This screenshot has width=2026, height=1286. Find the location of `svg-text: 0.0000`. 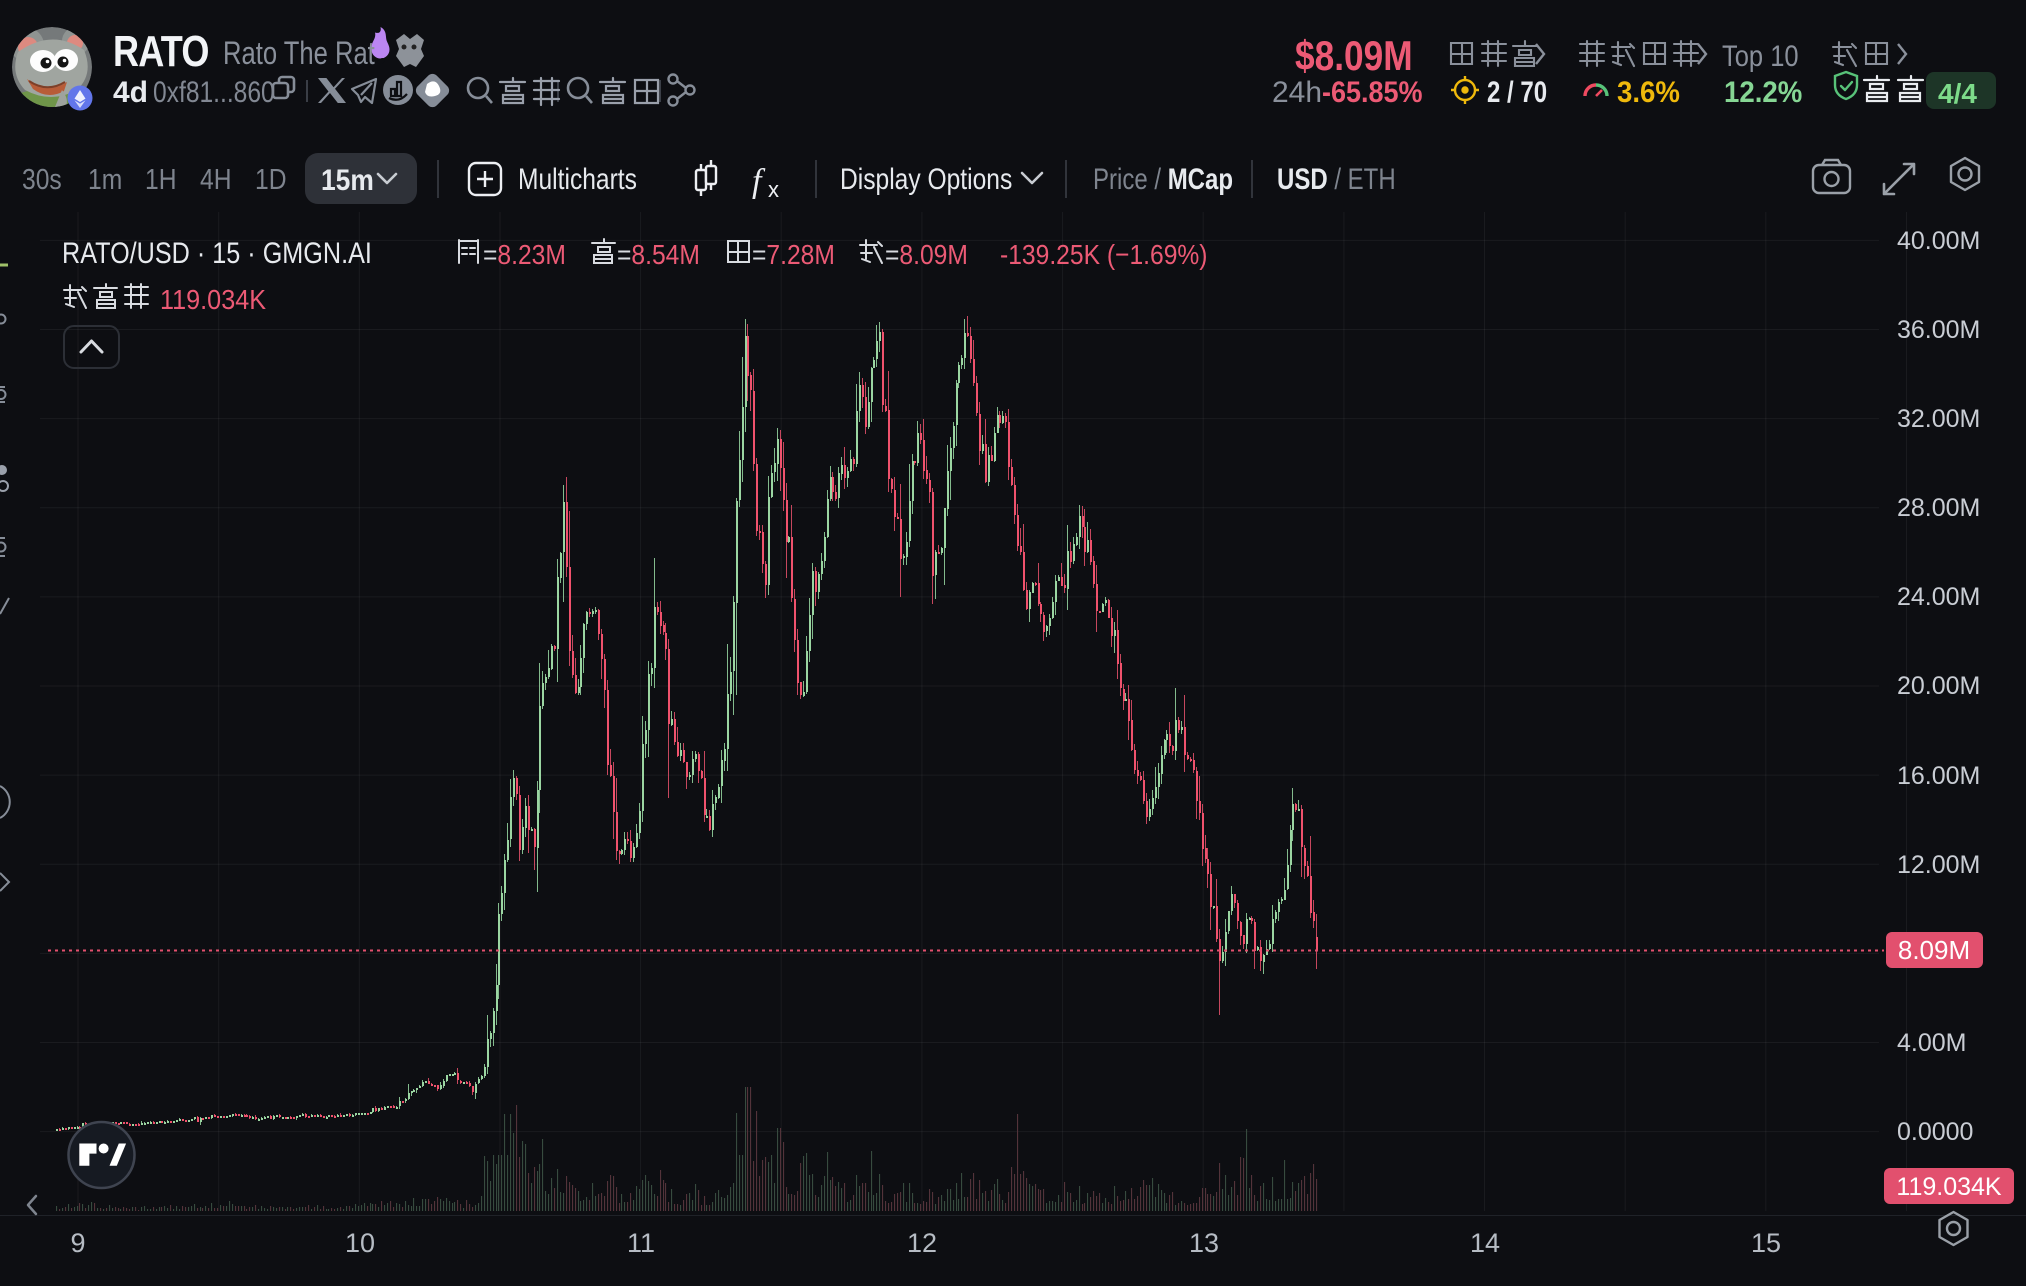

svg-text: 0.0000 is located at coordinates (1935, 1132).